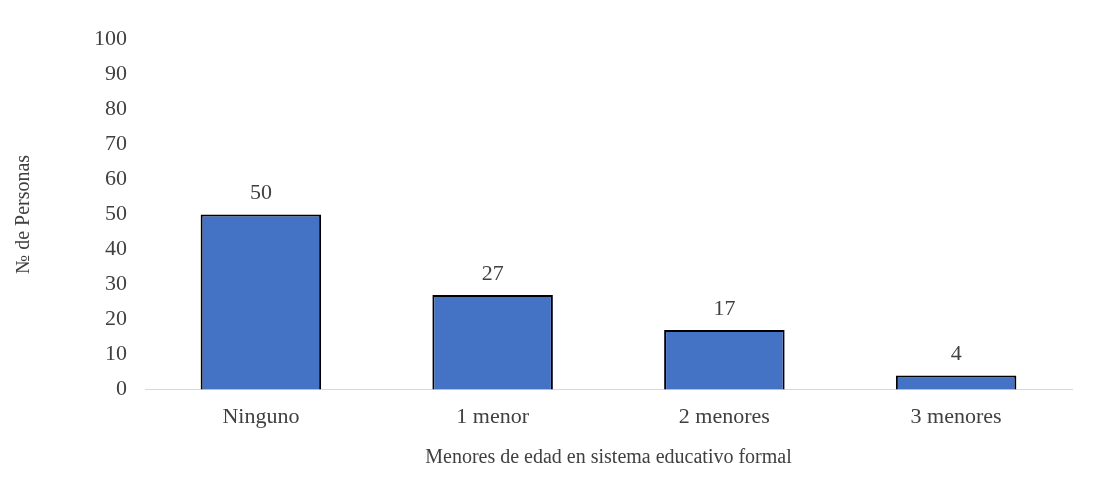  Describe the element at coordinates (116, 248) in the screenshot. I see `y-tick-label: 40` at that location.